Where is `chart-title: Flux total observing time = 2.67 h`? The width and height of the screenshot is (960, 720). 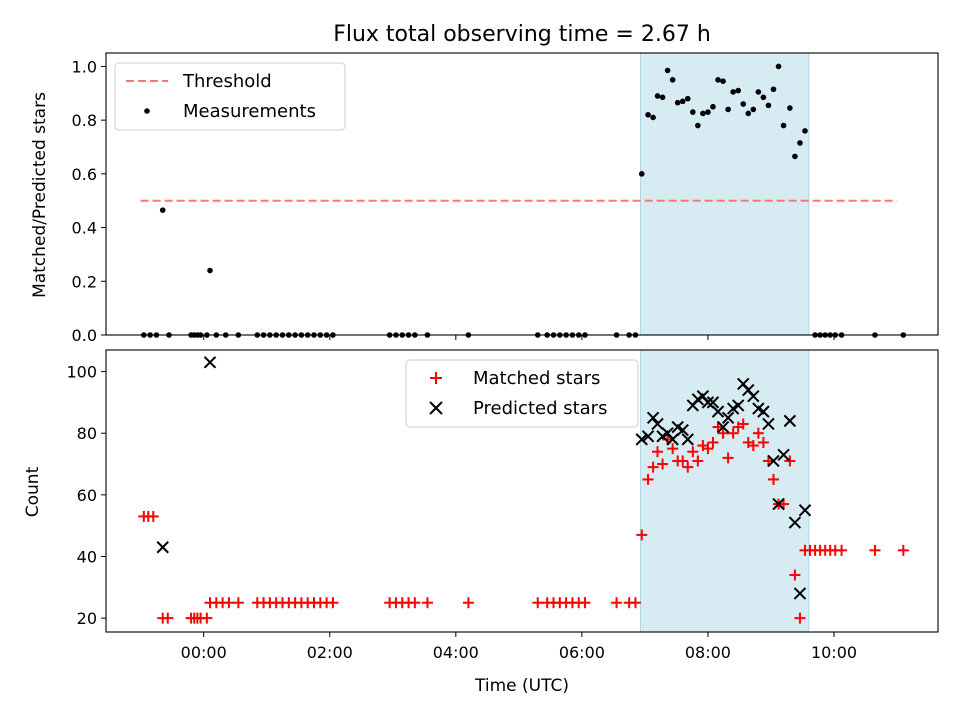
chart-title: Flux total observing time = 2.67 h is located at coordinates (522, 34).